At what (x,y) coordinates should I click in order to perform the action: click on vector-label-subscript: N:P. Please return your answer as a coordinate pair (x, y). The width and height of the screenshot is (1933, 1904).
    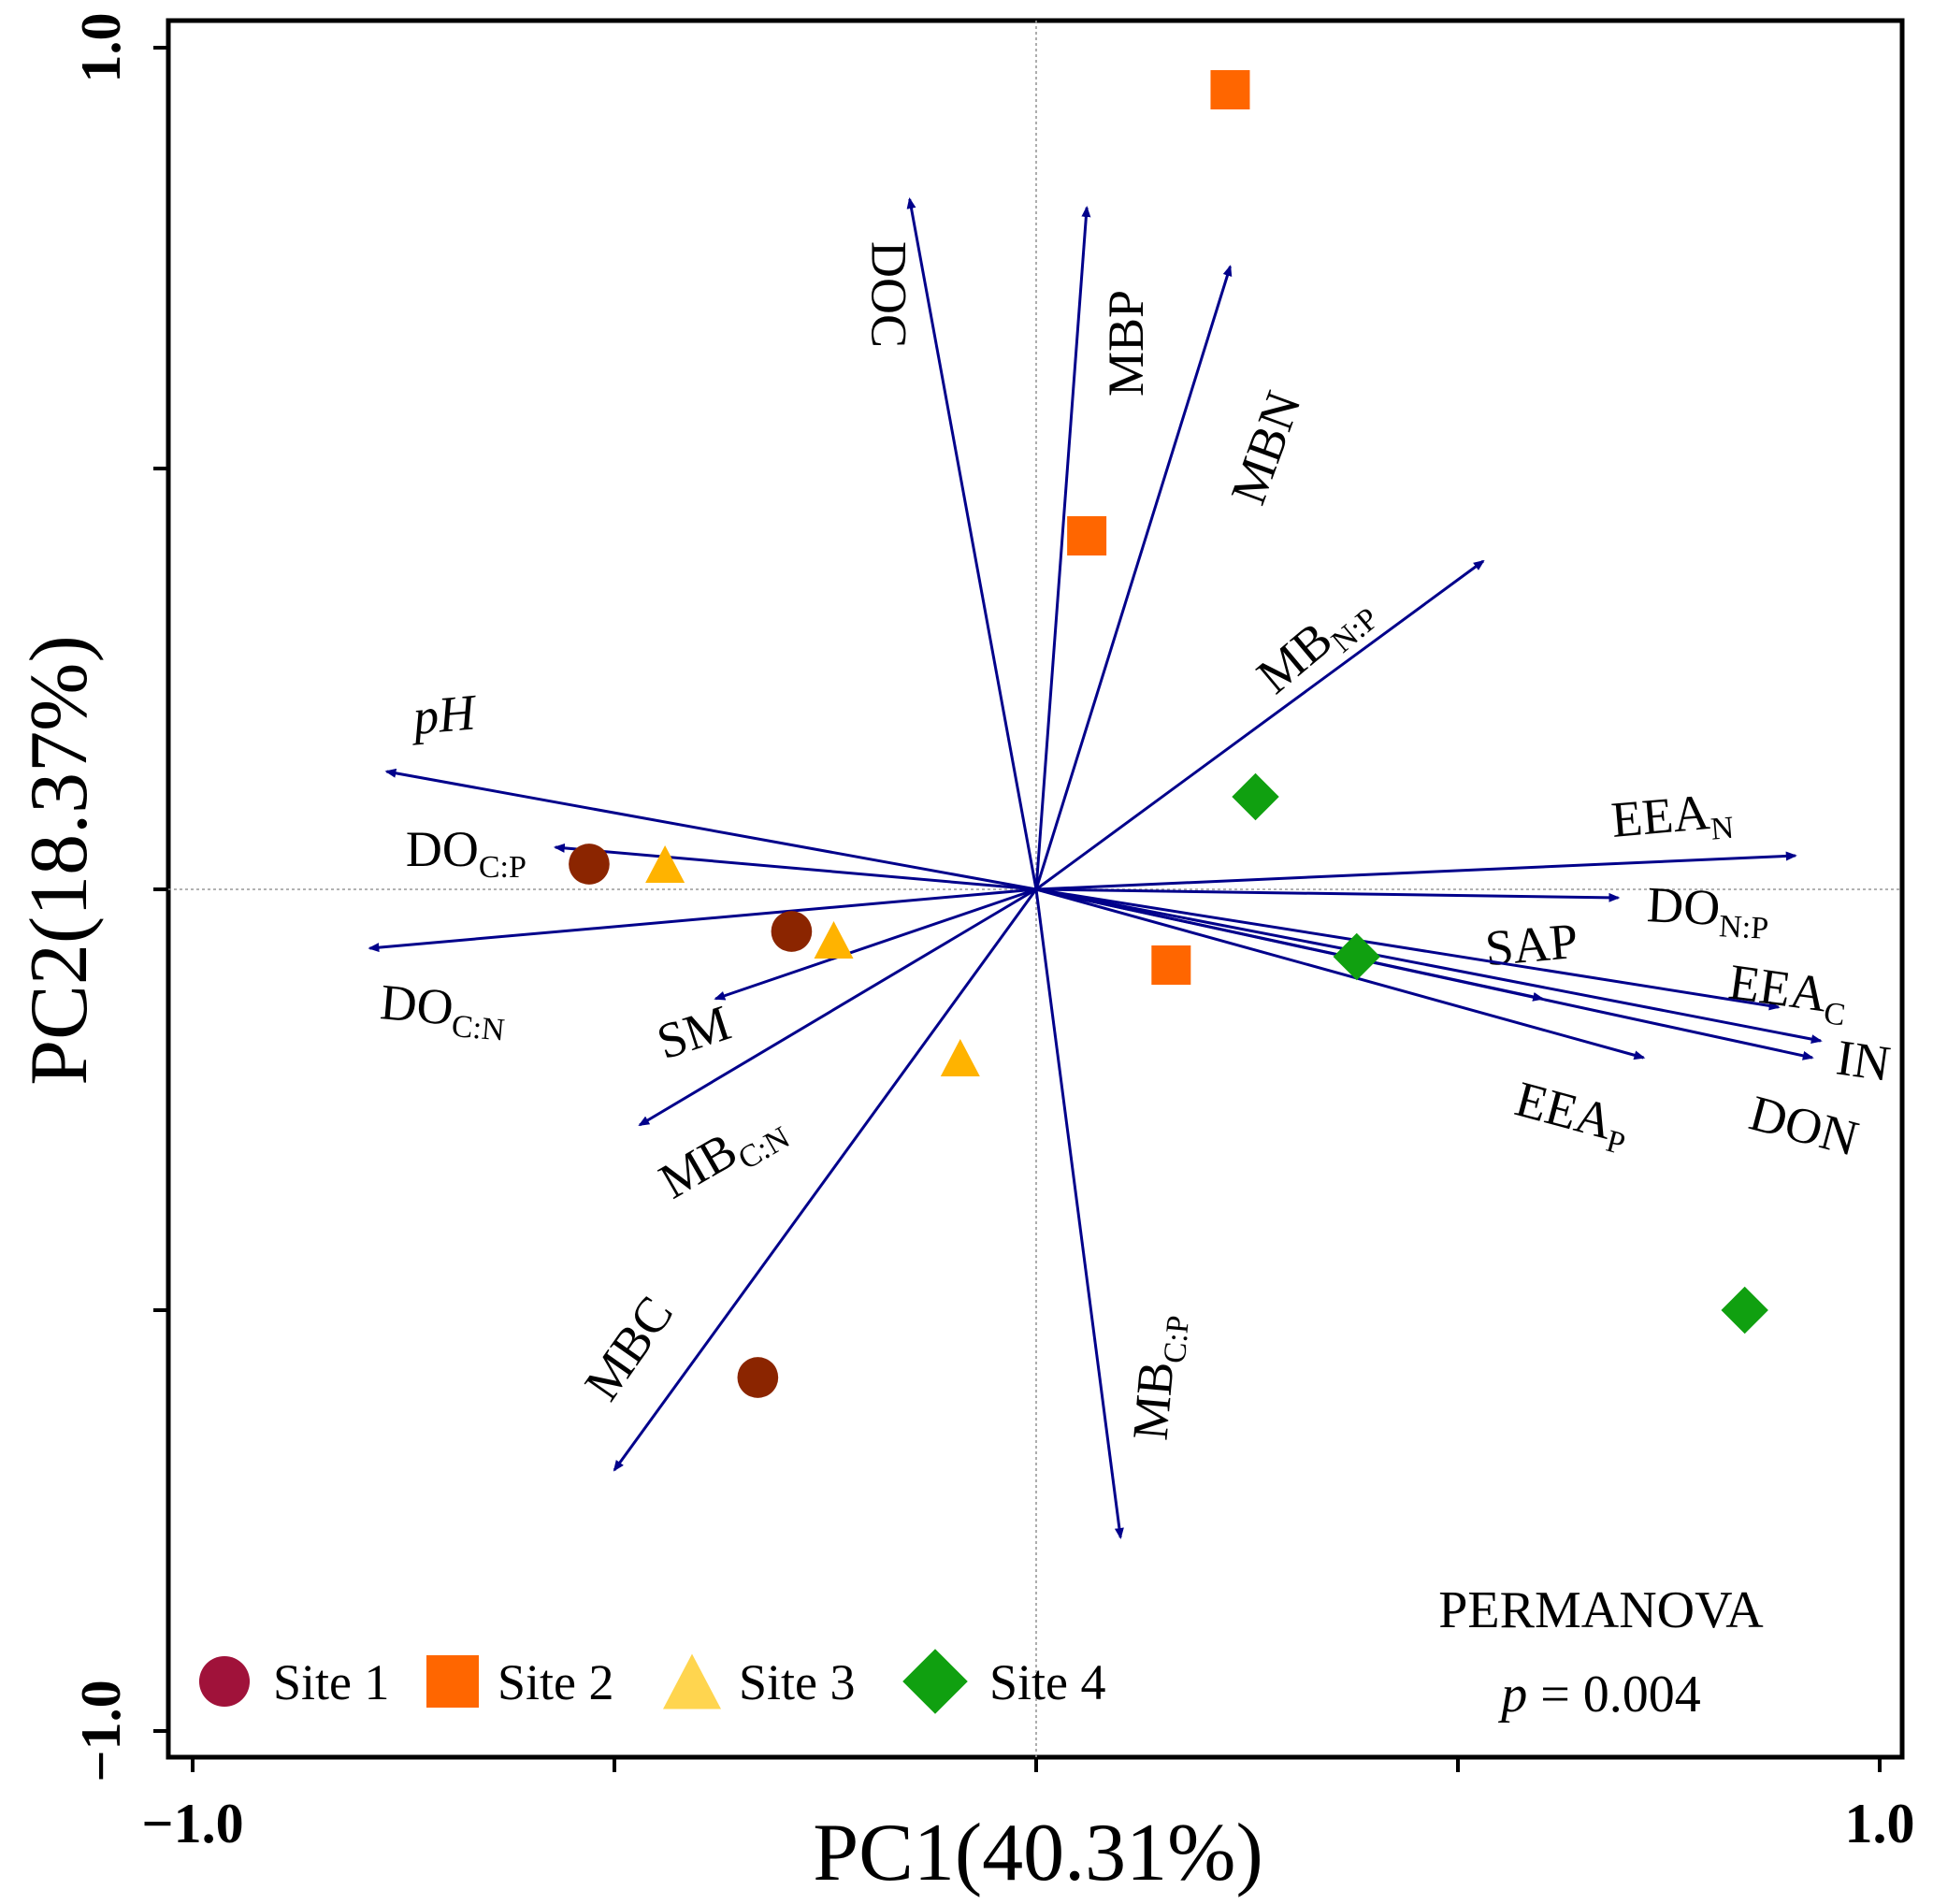
    Looking at the image, I should click on (1743, 927).